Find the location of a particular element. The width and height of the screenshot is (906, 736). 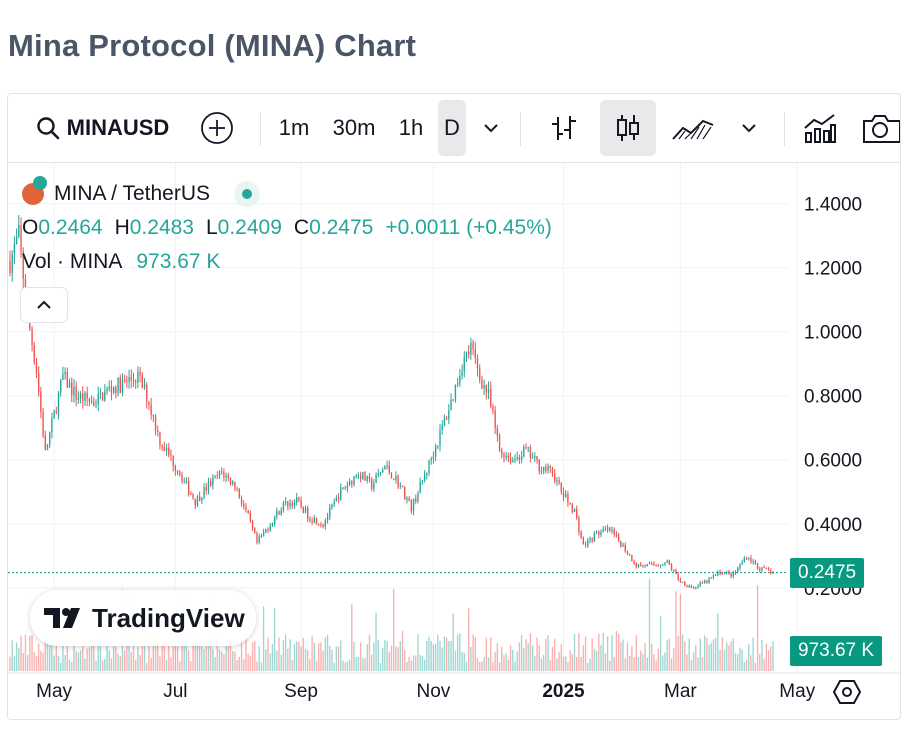

interval-dropdown is located at coordinates (491, 128).